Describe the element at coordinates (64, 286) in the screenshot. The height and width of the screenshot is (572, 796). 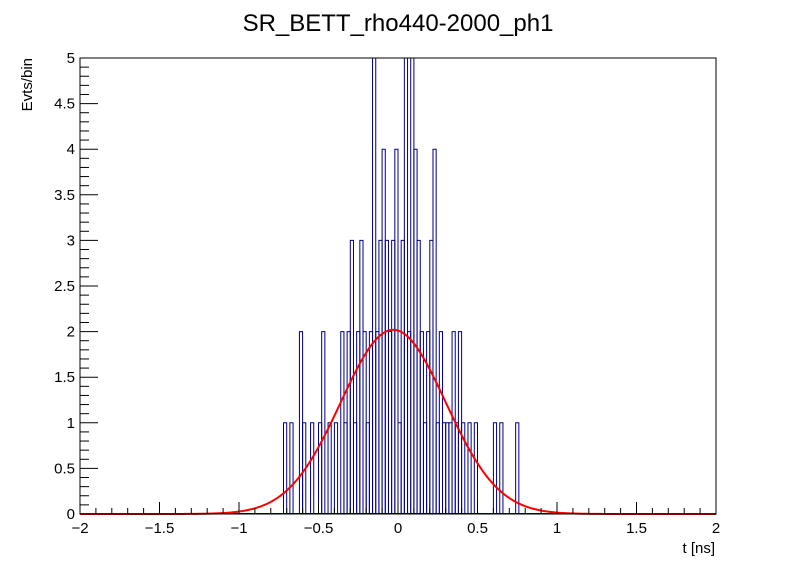
I see `y-tick-label: 2.5` at that location.